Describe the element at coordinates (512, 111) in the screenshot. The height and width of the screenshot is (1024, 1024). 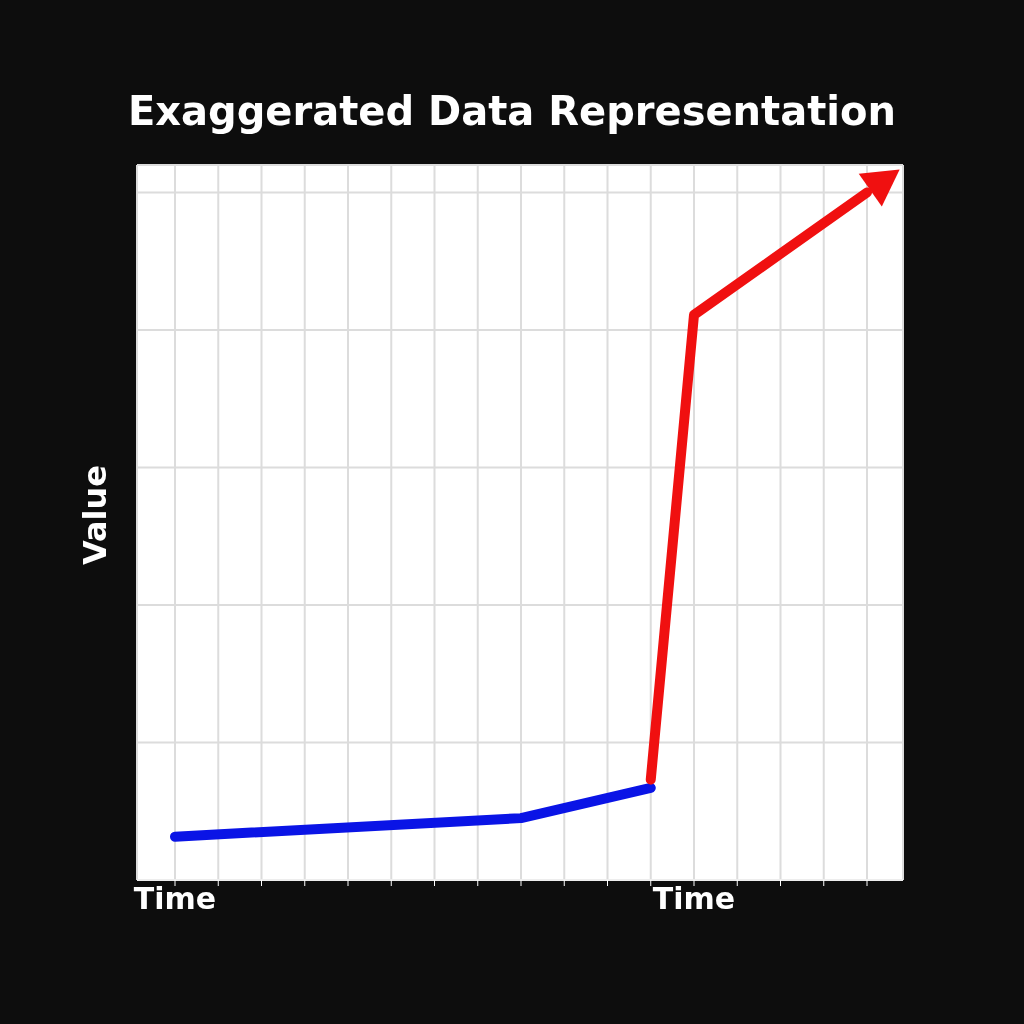
I see `chart-title: Exaggerated Data Representation` at that location.